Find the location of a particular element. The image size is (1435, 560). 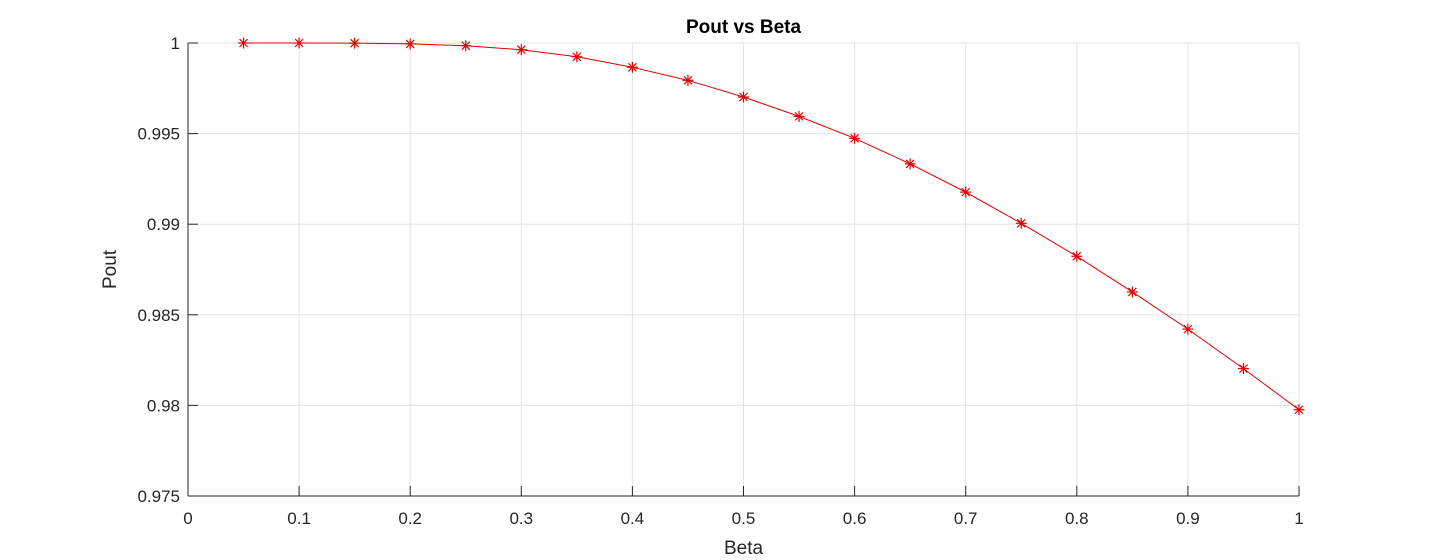

y-tick-label: 0.975 is located at coordinates (158, 496).